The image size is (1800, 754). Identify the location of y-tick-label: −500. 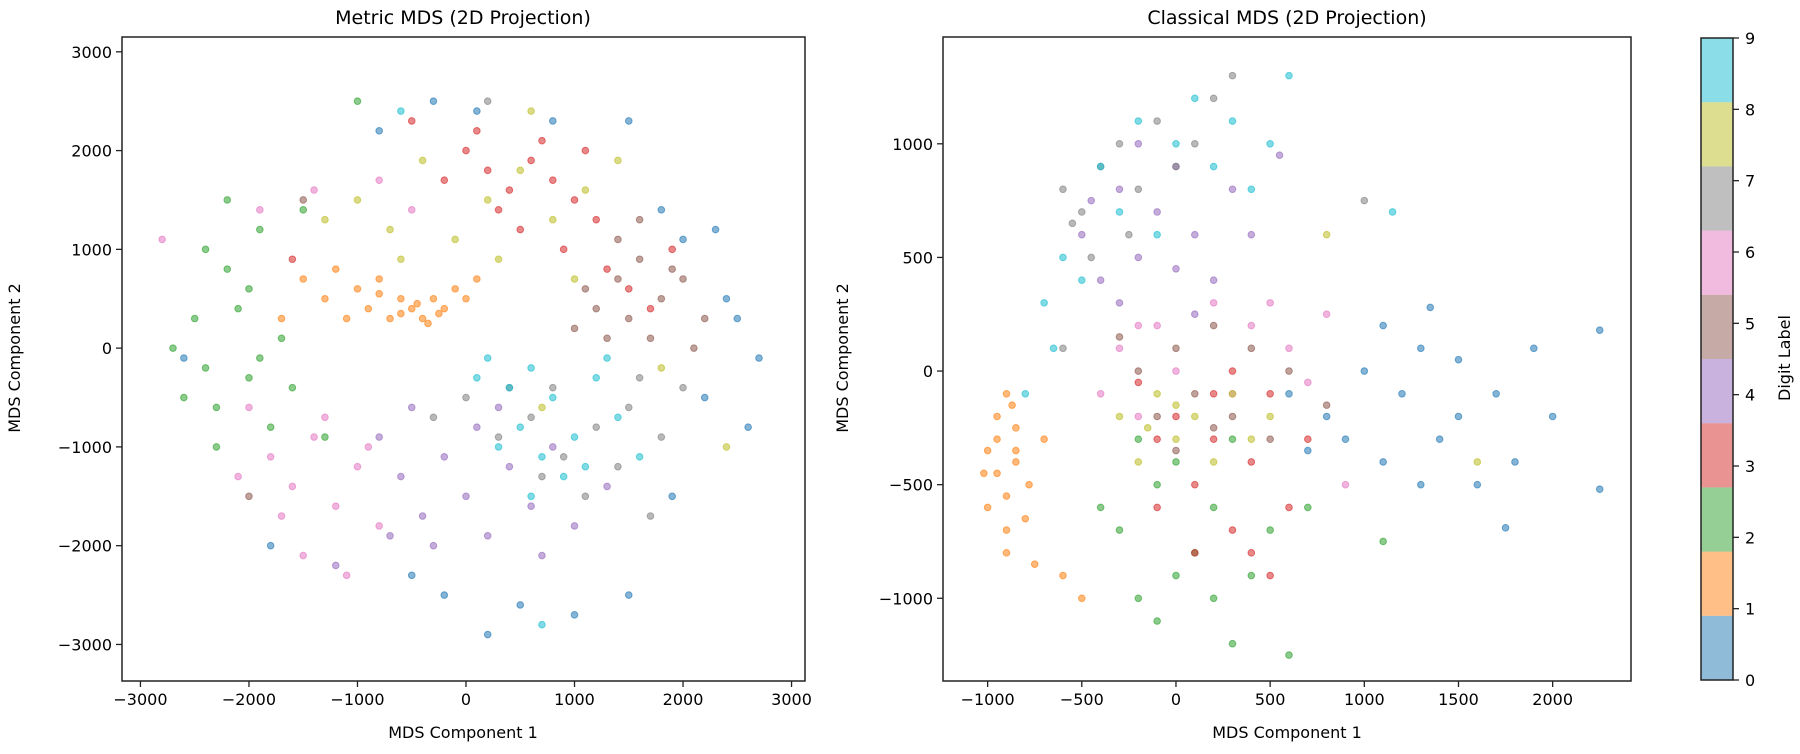
(911, 485).